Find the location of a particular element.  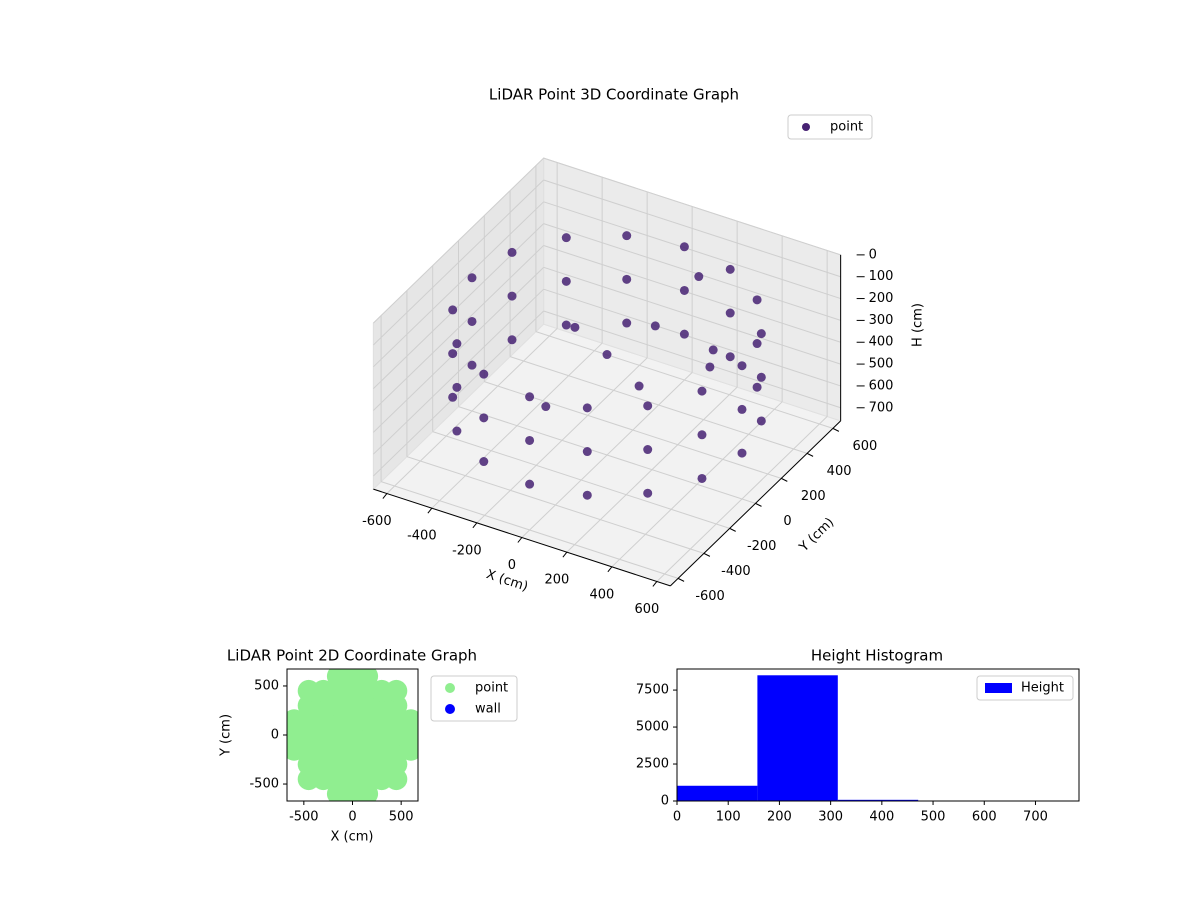

x-tick-label: 500 is located at coordinates (933, 817).